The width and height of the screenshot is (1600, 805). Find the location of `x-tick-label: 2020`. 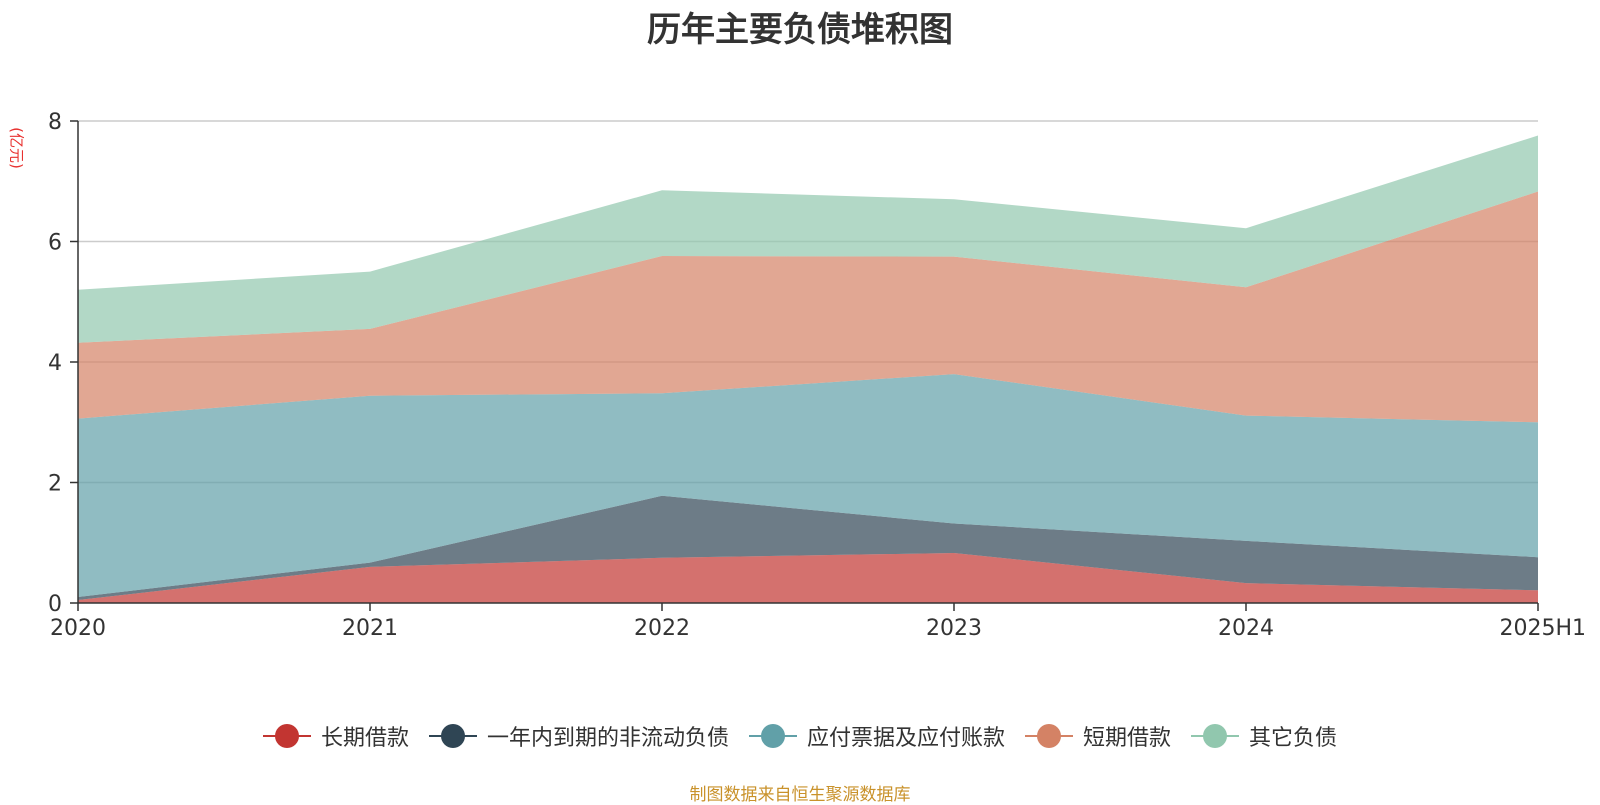

x-tick-label: 2020 is located at coordinates (78, 628).